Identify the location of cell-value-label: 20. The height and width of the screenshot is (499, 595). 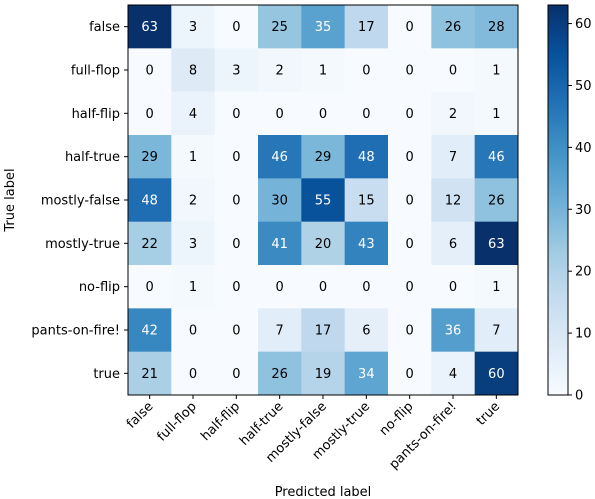
(323, 244).